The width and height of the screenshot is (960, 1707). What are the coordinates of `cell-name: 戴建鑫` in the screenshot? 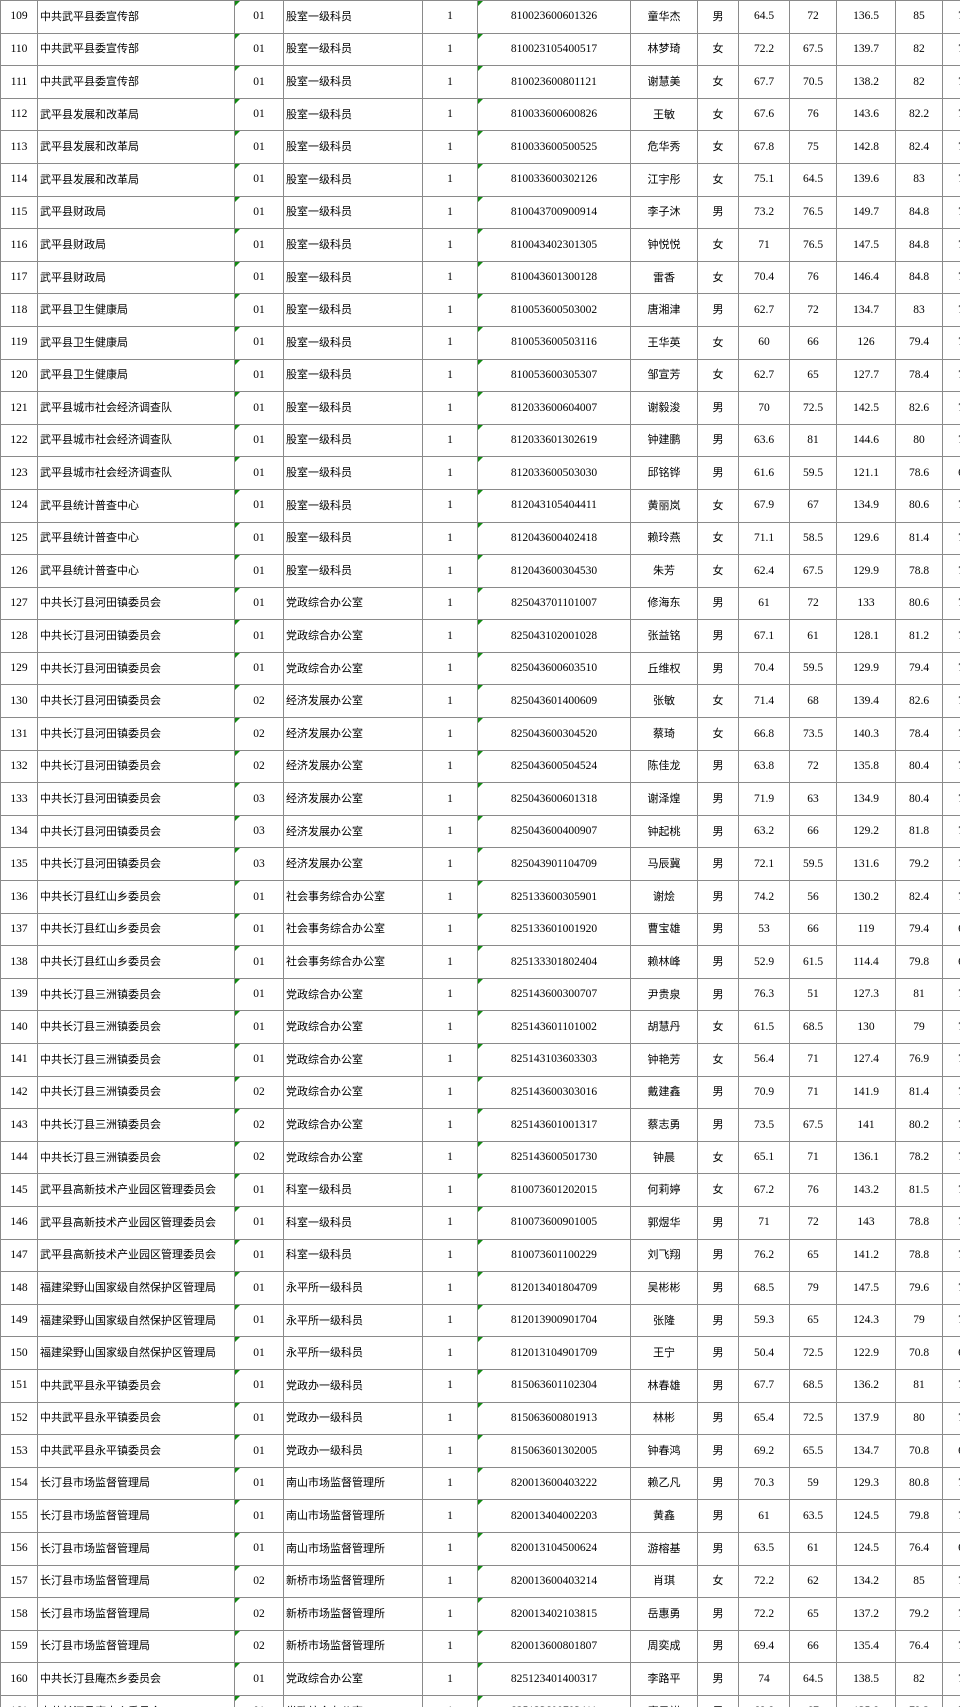 It's located at (664, 1092).